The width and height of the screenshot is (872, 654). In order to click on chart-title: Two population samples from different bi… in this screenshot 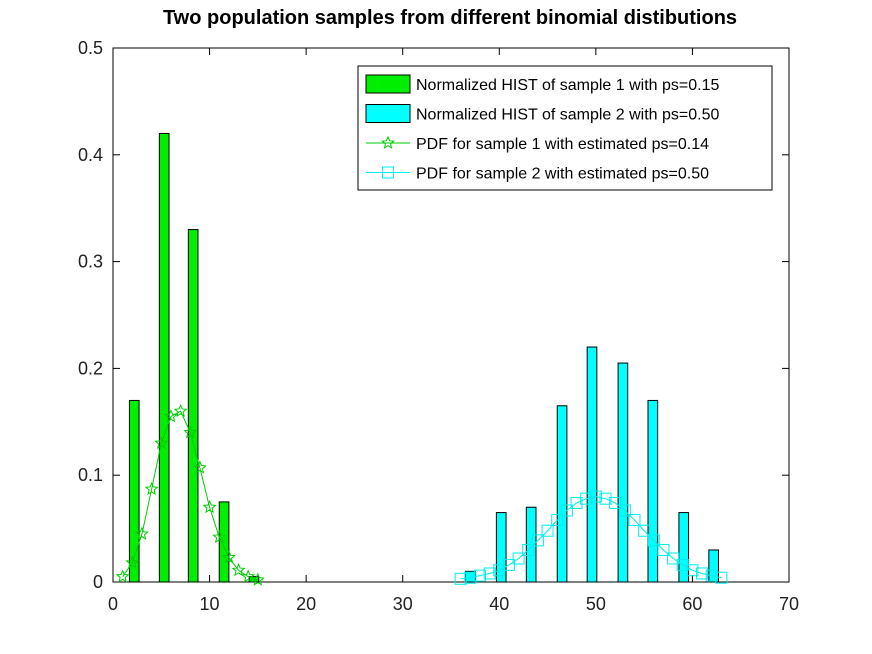, I will do `click(450, 18)`.